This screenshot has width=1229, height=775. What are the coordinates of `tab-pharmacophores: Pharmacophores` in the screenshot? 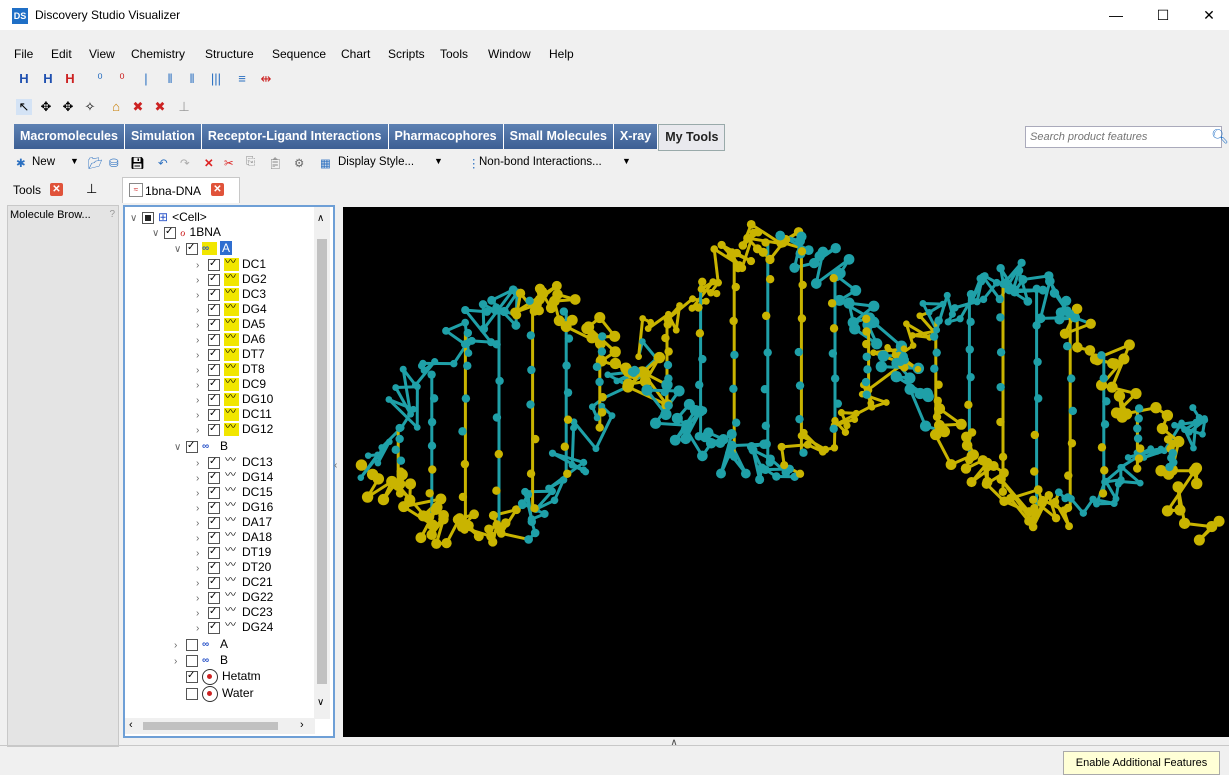 It's located at (446, 136).